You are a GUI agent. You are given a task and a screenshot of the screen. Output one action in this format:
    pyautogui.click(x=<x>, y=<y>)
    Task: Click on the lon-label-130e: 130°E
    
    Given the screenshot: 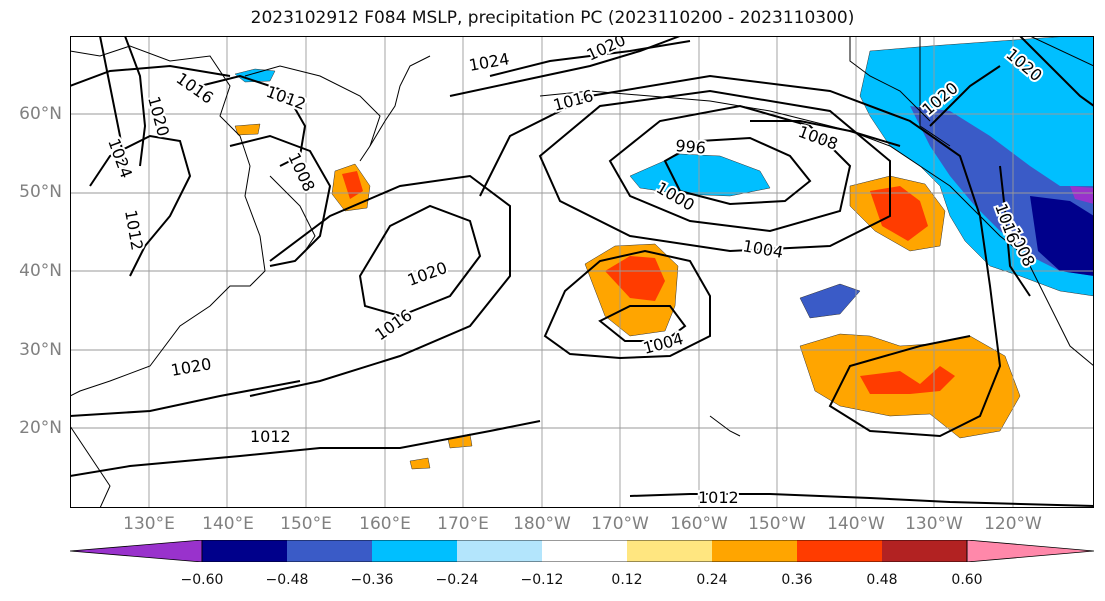 What is the action you would take?
    pyautogui.click(x=149, y=524)
    